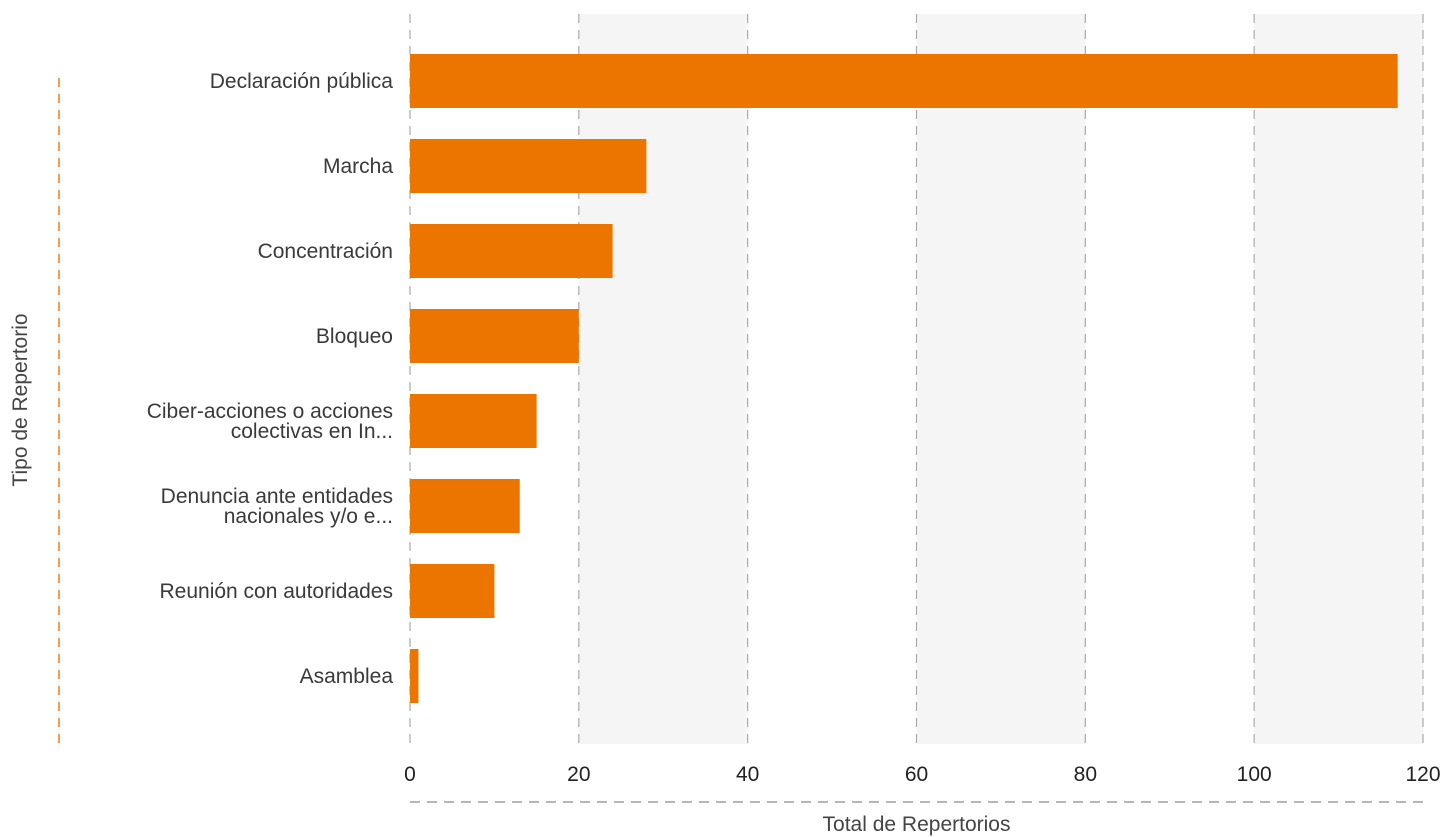 The height and width of the screenshot is (837, 1445). Describe the element at coordinates (1085, 774) in the screenshot. I see `x-tick-label: 80` at that location.